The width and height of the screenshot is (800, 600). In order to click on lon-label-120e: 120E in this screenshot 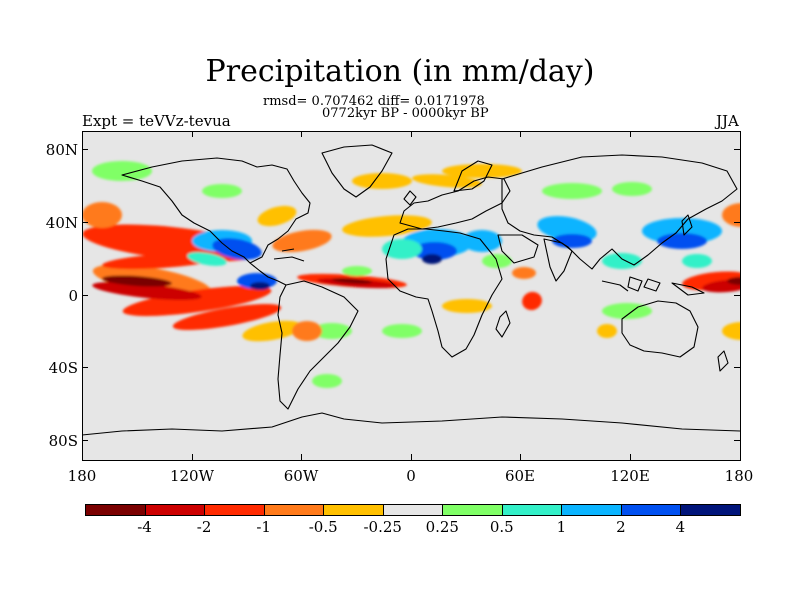, I will do `click(630, 476)`.